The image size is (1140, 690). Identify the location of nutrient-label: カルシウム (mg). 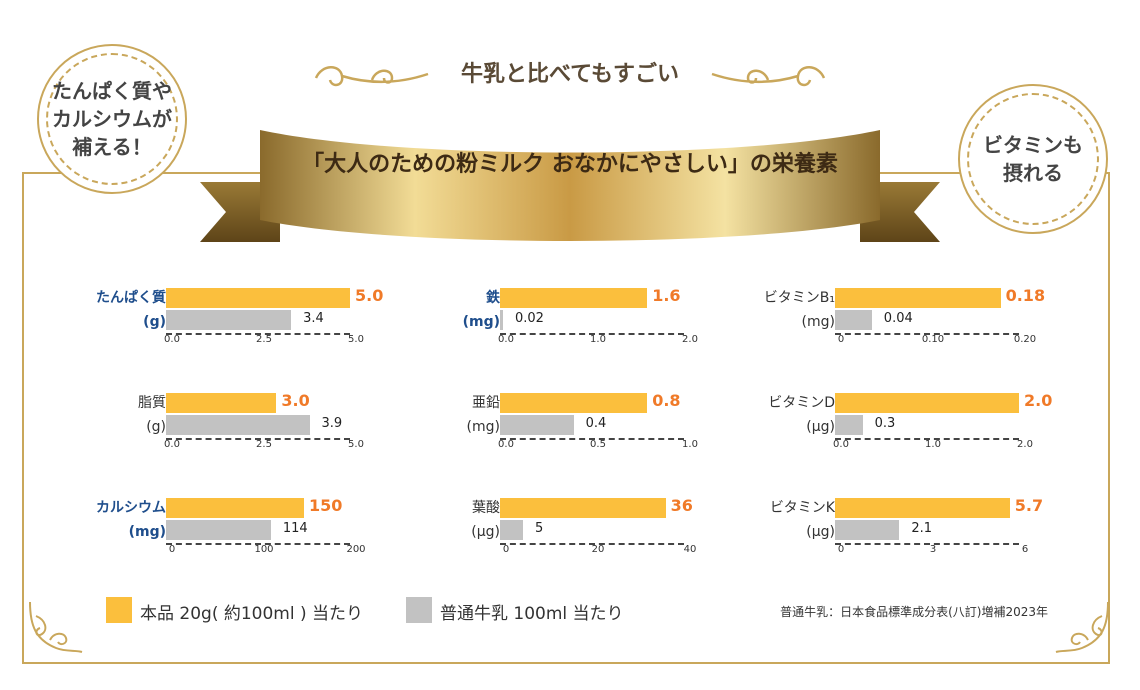
(96, 520).